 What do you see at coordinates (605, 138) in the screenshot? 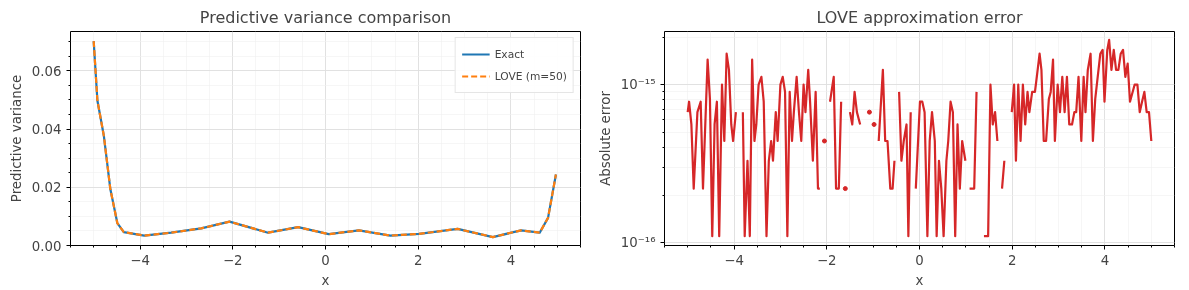
I see `y-axis-title: Absolute error` at bounding box center [605, 138].